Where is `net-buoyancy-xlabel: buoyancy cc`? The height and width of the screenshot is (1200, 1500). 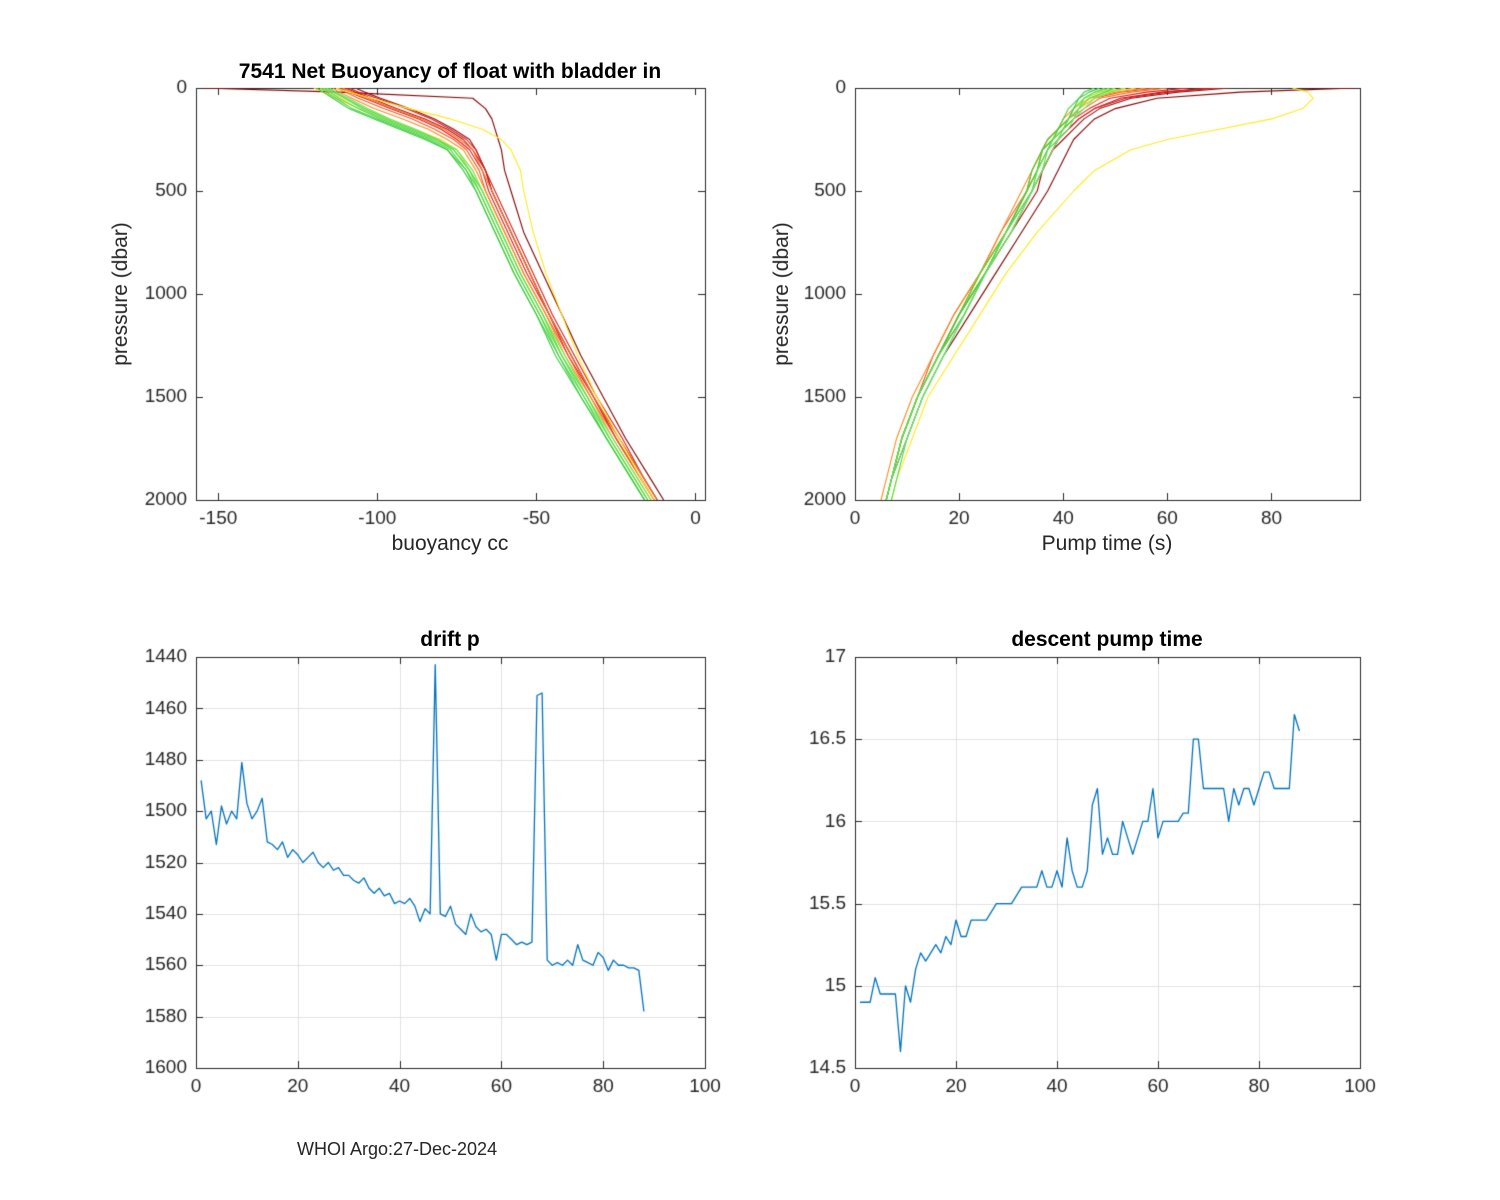 net-buoyancy-xlabel: buoyancy cc is located at coordinates (450, 543).